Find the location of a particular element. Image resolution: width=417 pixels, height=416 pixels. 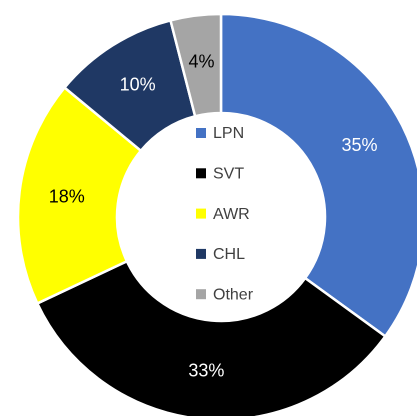

legend-label: Other is located at coordinates (233, 294).